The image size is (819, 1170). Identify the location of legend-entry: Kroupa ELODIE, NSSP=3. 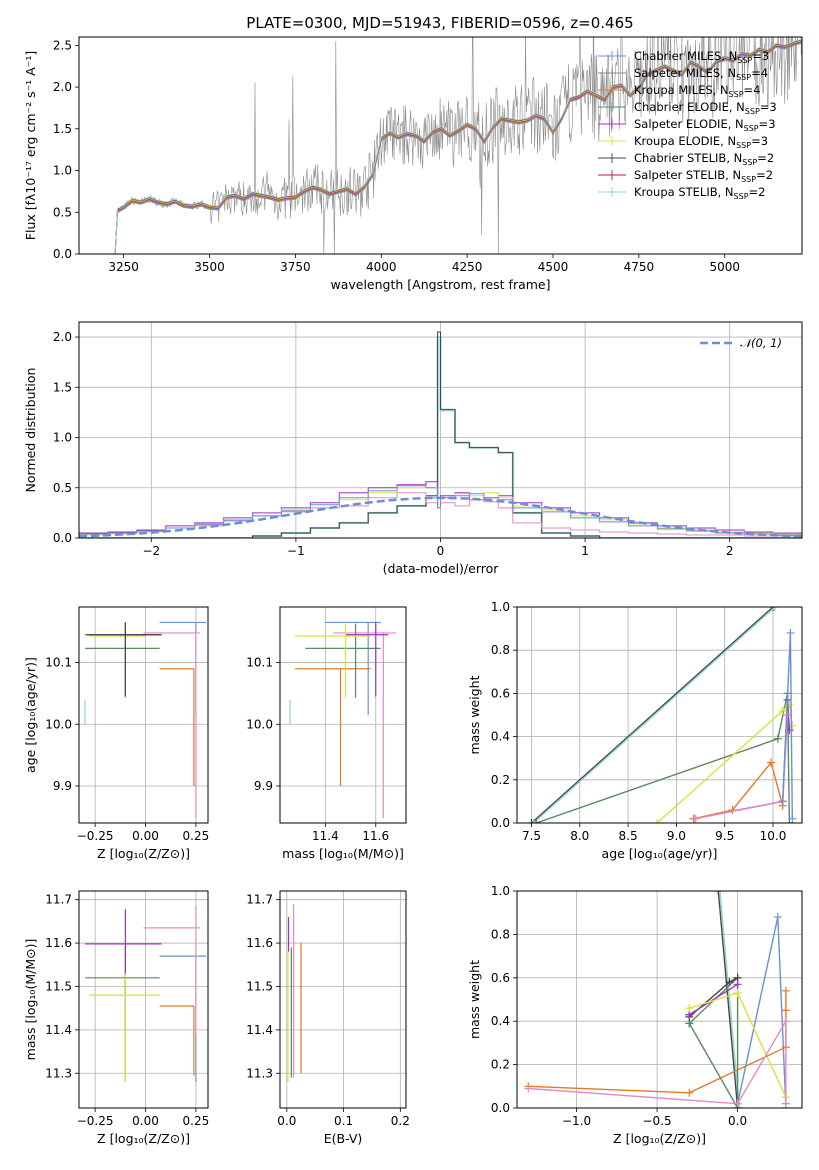
(701, 142).